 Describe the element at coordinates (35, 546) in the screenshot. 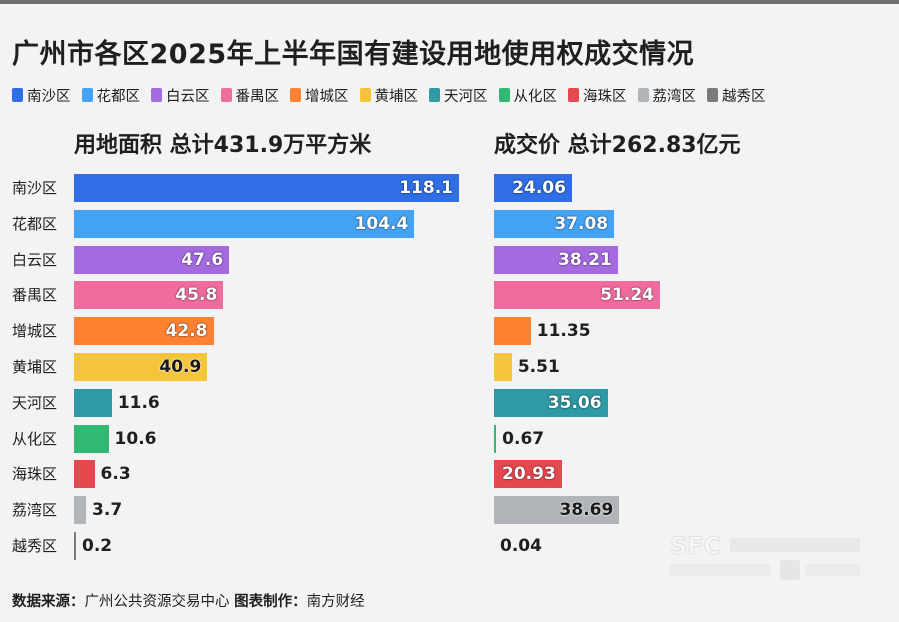

I see `row-label: 越秀区` at that location.